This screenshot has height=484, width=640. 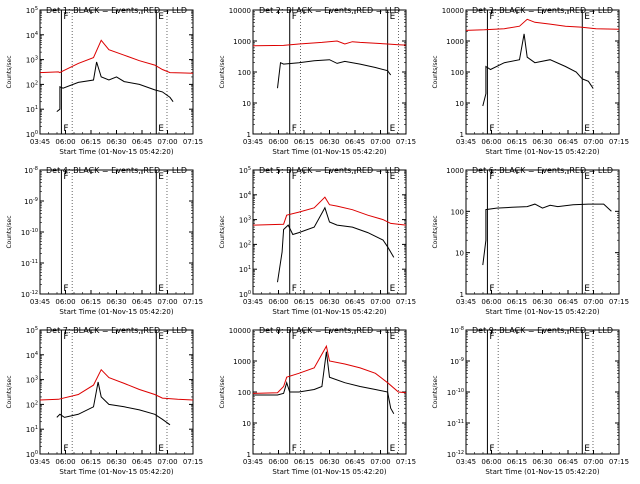 I want to click on y-tick-label-exponent: -12, so click(x=34, y=293).